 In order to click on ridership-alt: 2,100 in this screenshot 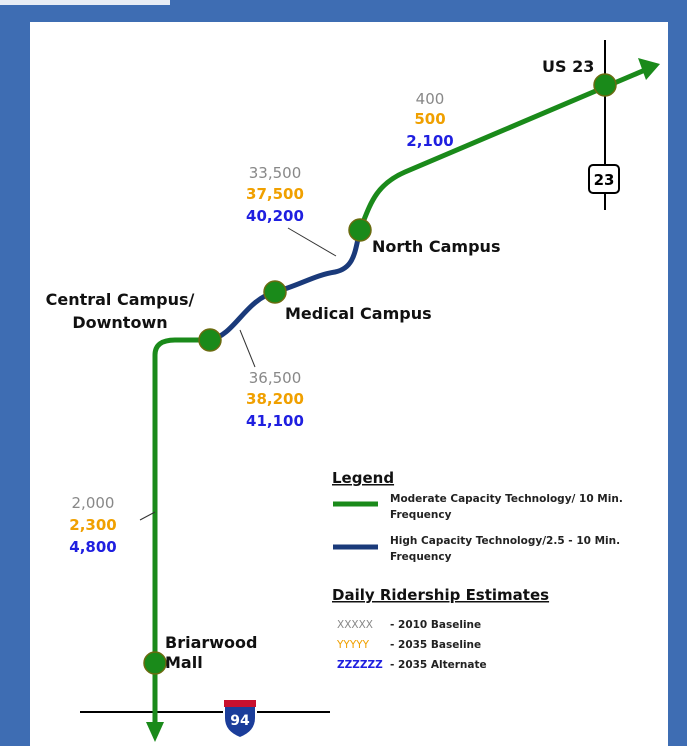, I will do `click(429, 141)`.